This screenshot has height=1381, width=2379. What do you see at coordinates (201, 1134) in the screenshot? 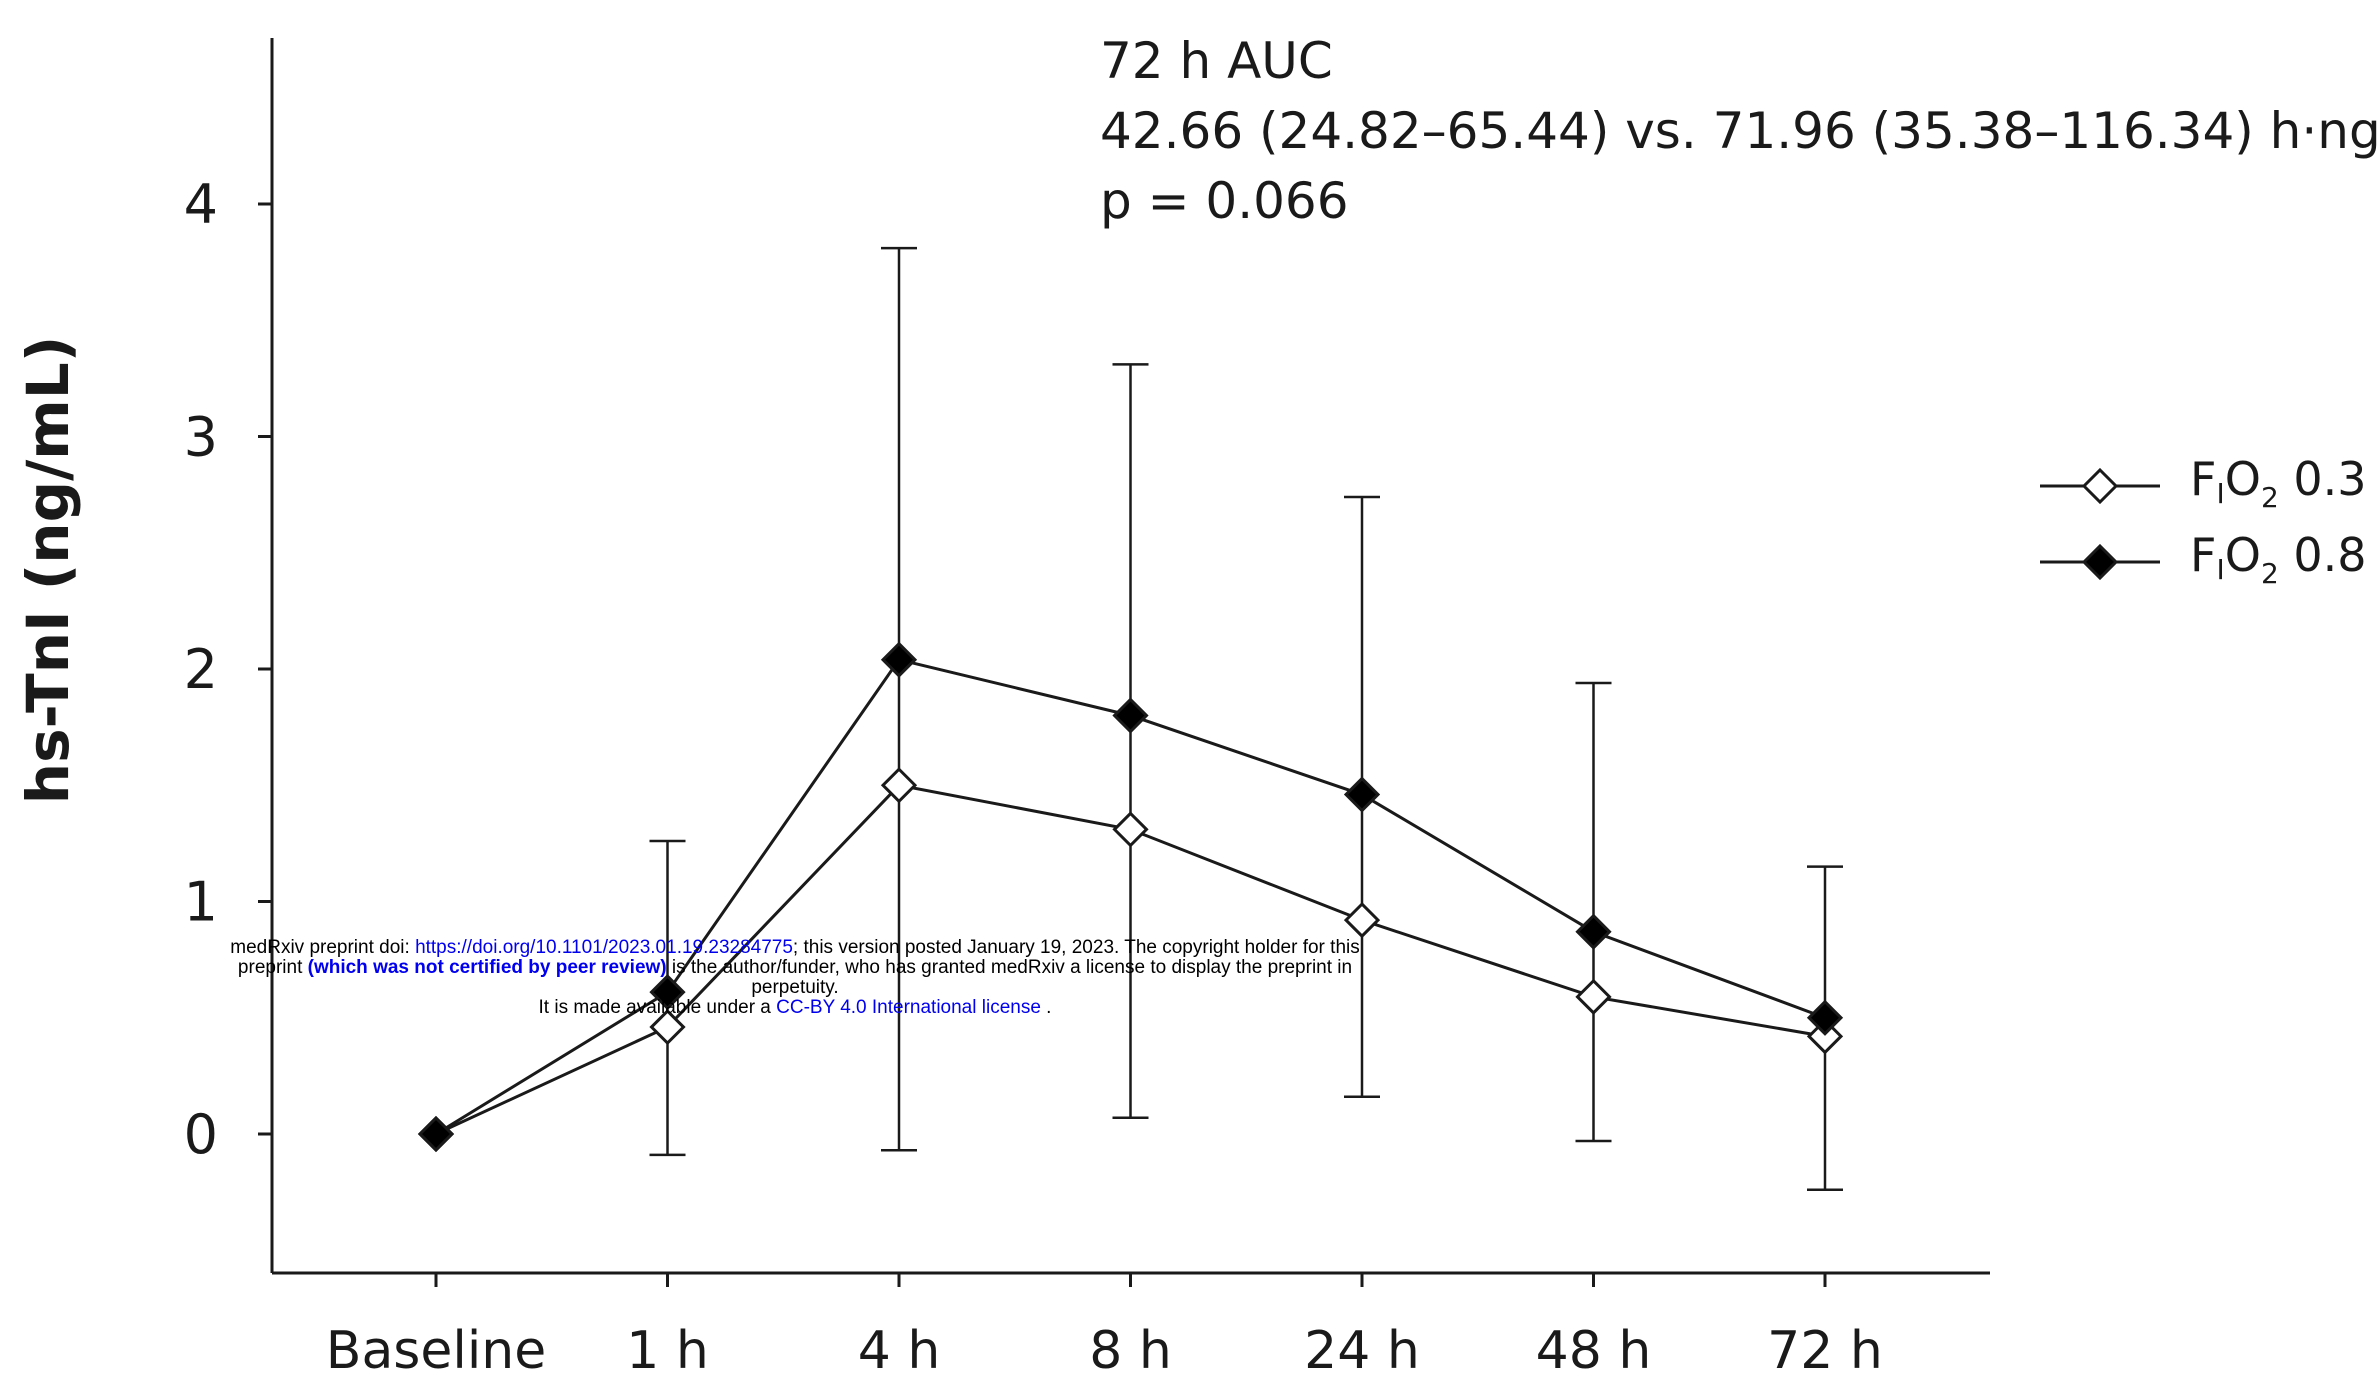
I see `y-tick-label: 0` at bounding box center [201, 1134].